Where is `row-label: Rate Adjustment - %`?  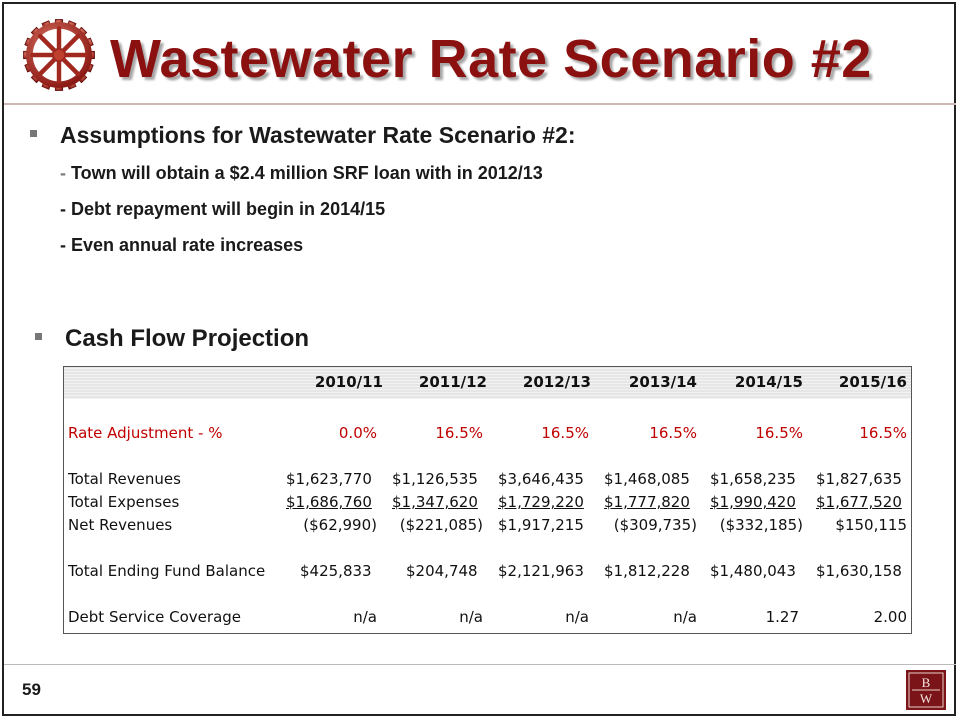
row-label: Rate Adjustment - % is located at coordinates (145, 433).